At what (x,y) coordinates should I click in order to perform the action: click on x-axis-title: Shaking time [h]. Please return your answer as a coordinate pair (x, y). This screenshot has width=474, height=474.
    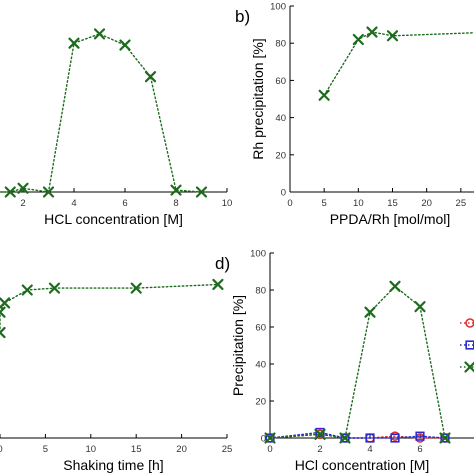
    Looking at the image, I should click on (113, 465).